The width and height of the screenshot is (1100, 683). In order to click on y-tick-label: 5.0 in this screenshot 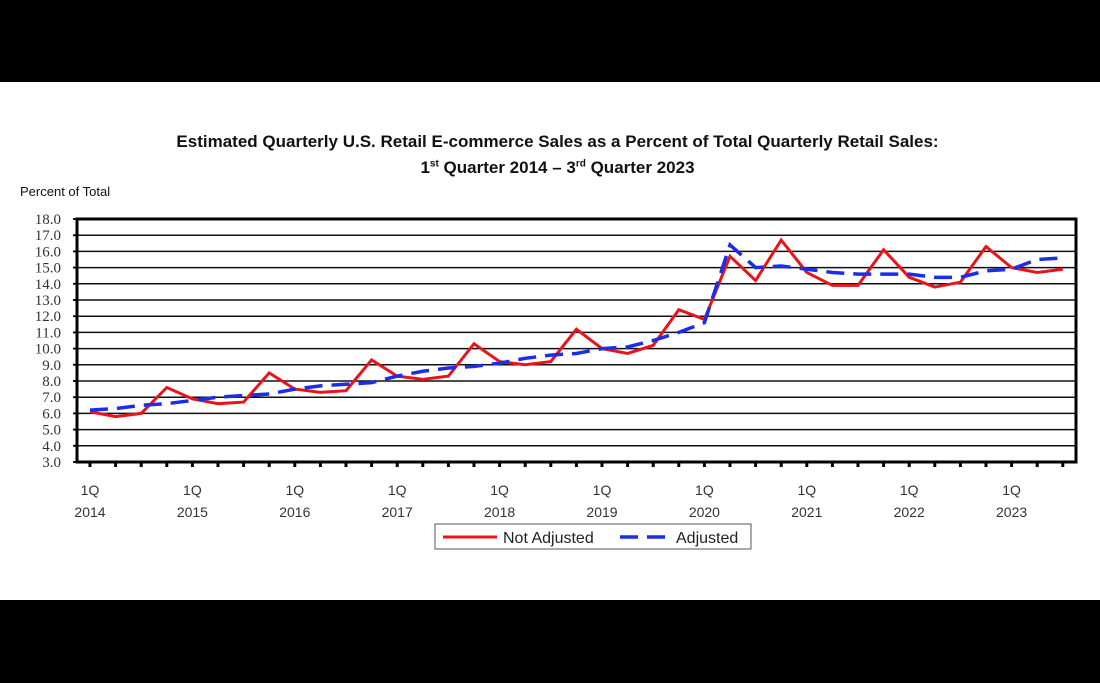, I will do `click(51, 431)`.